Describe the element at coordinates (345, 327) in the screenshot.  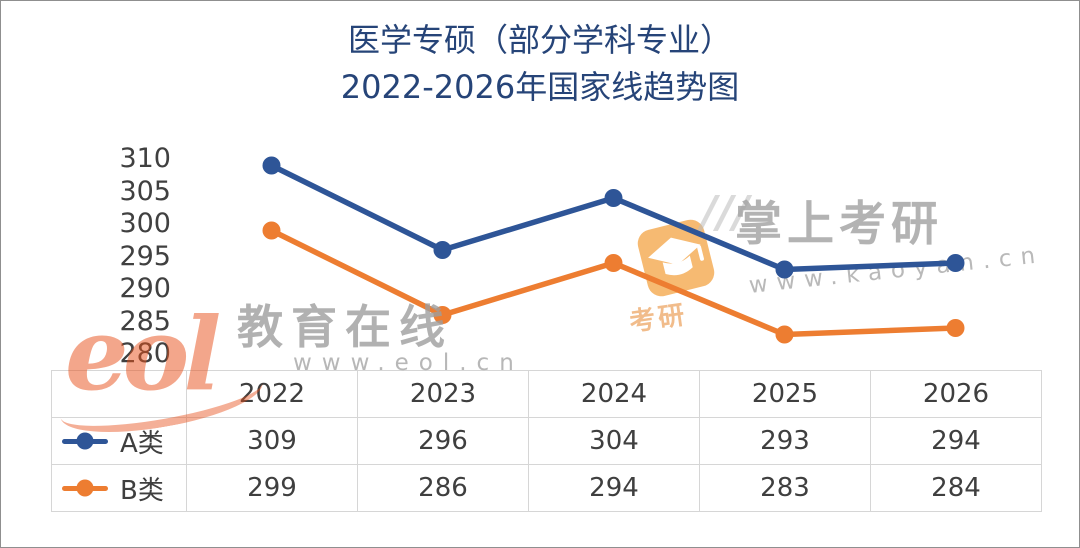
I see `watermark-eol-name: 教育在线` at that location.